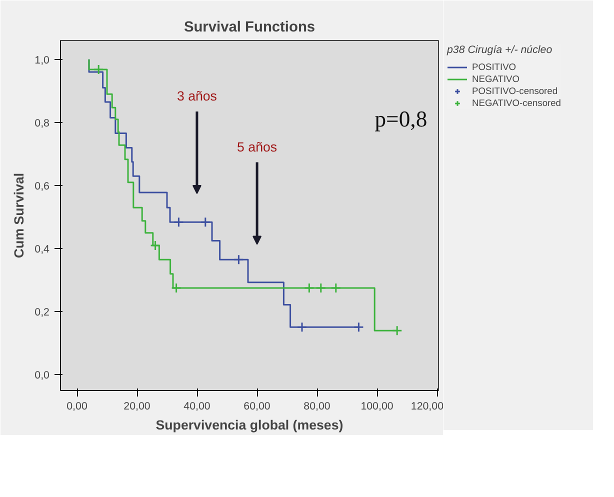 Image resolution: width=614 pixels, height=497 pixels. I want to click on y-tick-label: 0,0, so click(42, 376).